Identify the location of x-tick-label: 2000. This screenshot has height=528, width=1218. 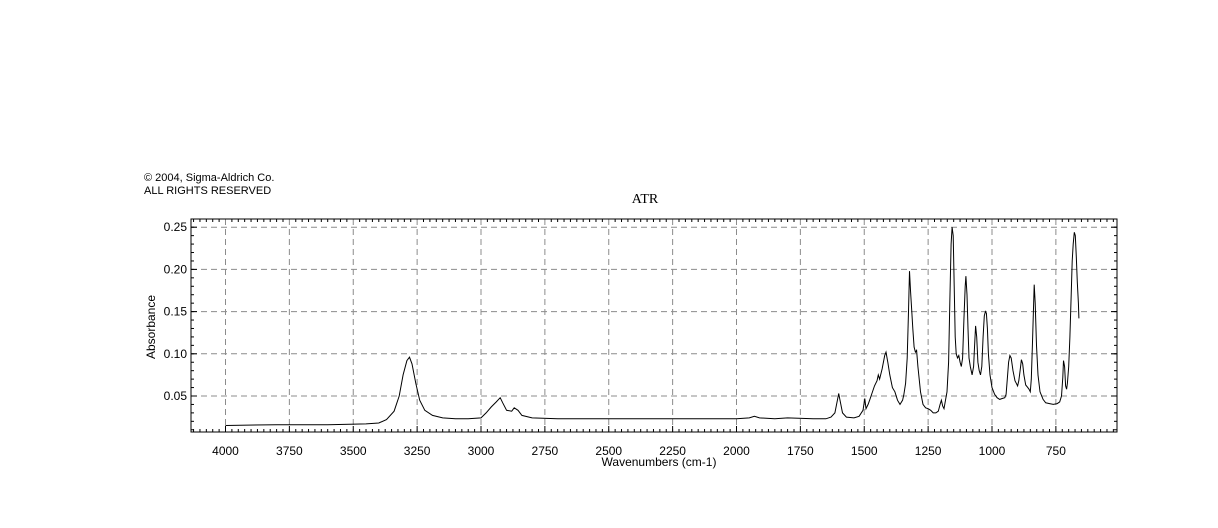
(736, 451).